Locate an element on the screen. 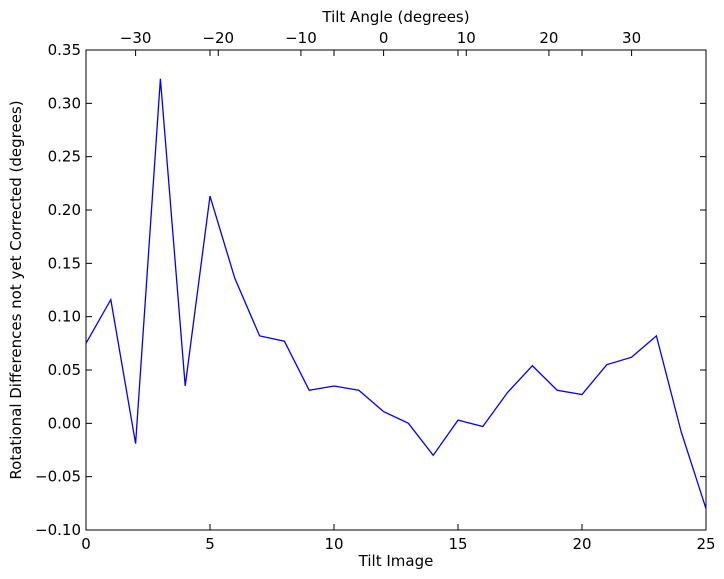 The image size is (724, 579). top-x-tick-label: −20 is located at coordinates (218, 38).